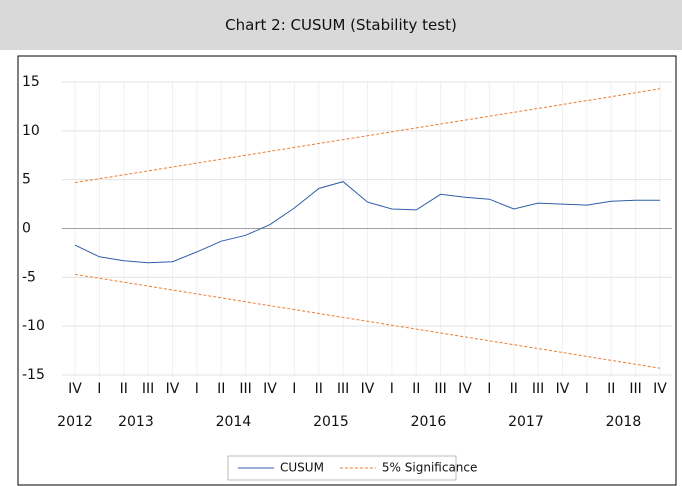 This screenshot has height=486, width=682. Describe the element at coordinates (75, 422) in the screenshot. I see `year-label: 2012` at that location.